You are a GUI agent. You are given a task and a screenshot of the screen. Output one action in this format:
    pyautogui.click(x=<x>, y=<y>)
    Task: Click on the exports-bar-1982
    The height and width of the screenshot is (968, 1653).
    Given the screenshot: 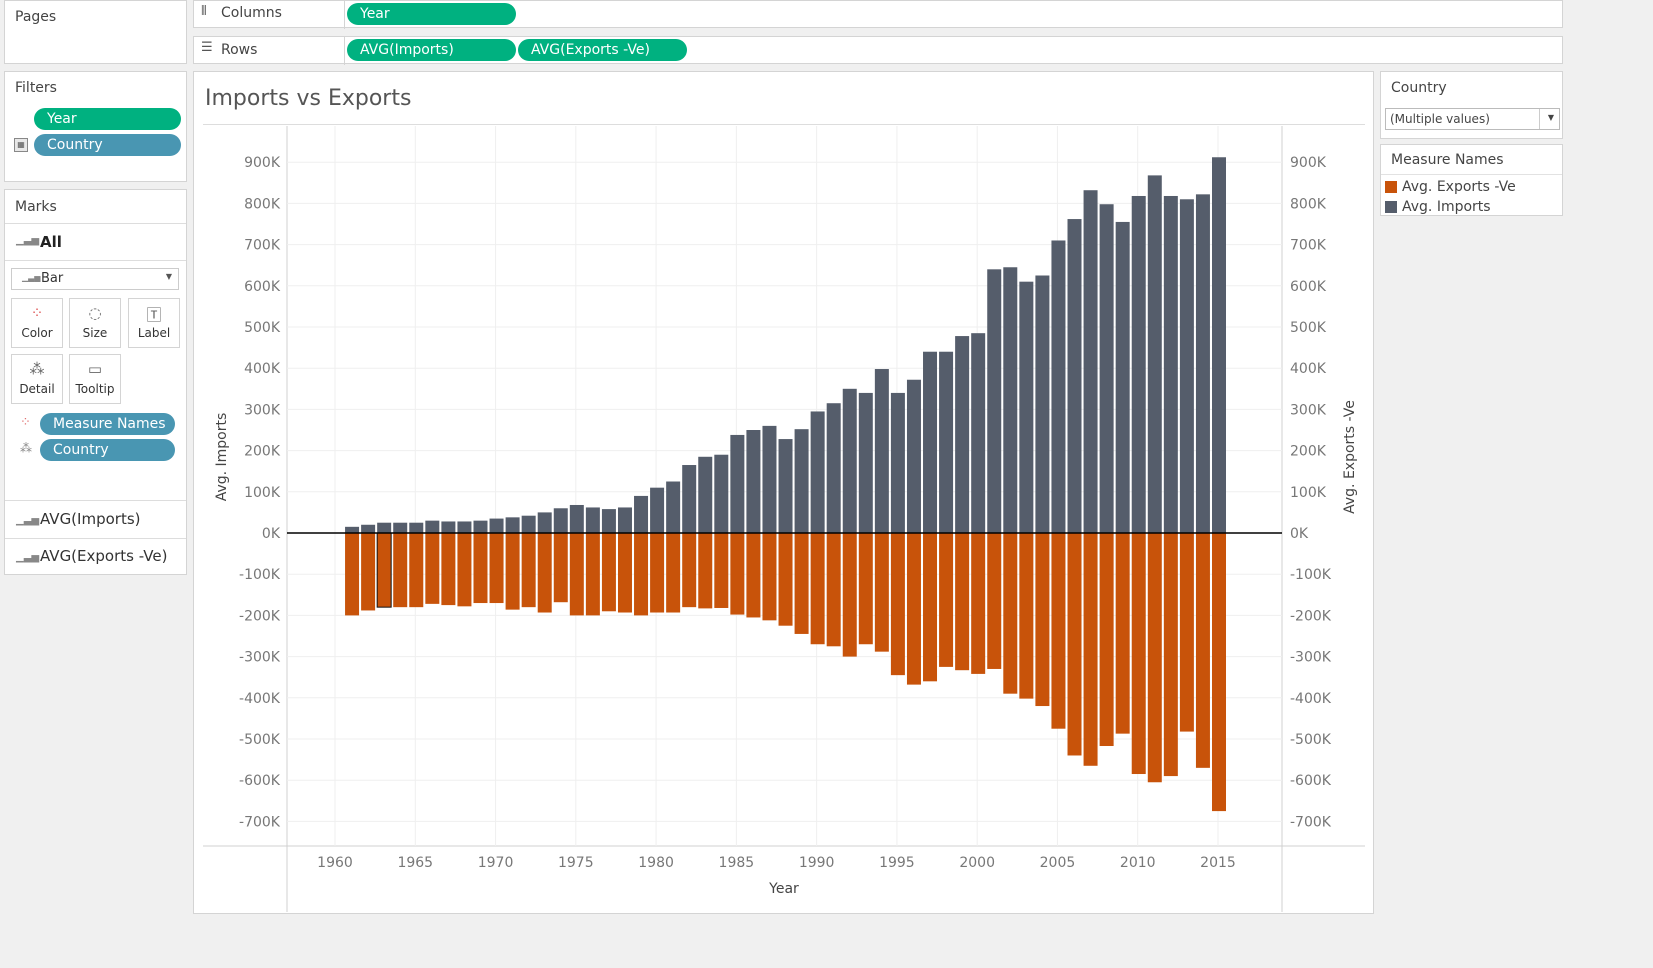 What is the action you would take?
    pyautogui.click(x=689, y=570)
    